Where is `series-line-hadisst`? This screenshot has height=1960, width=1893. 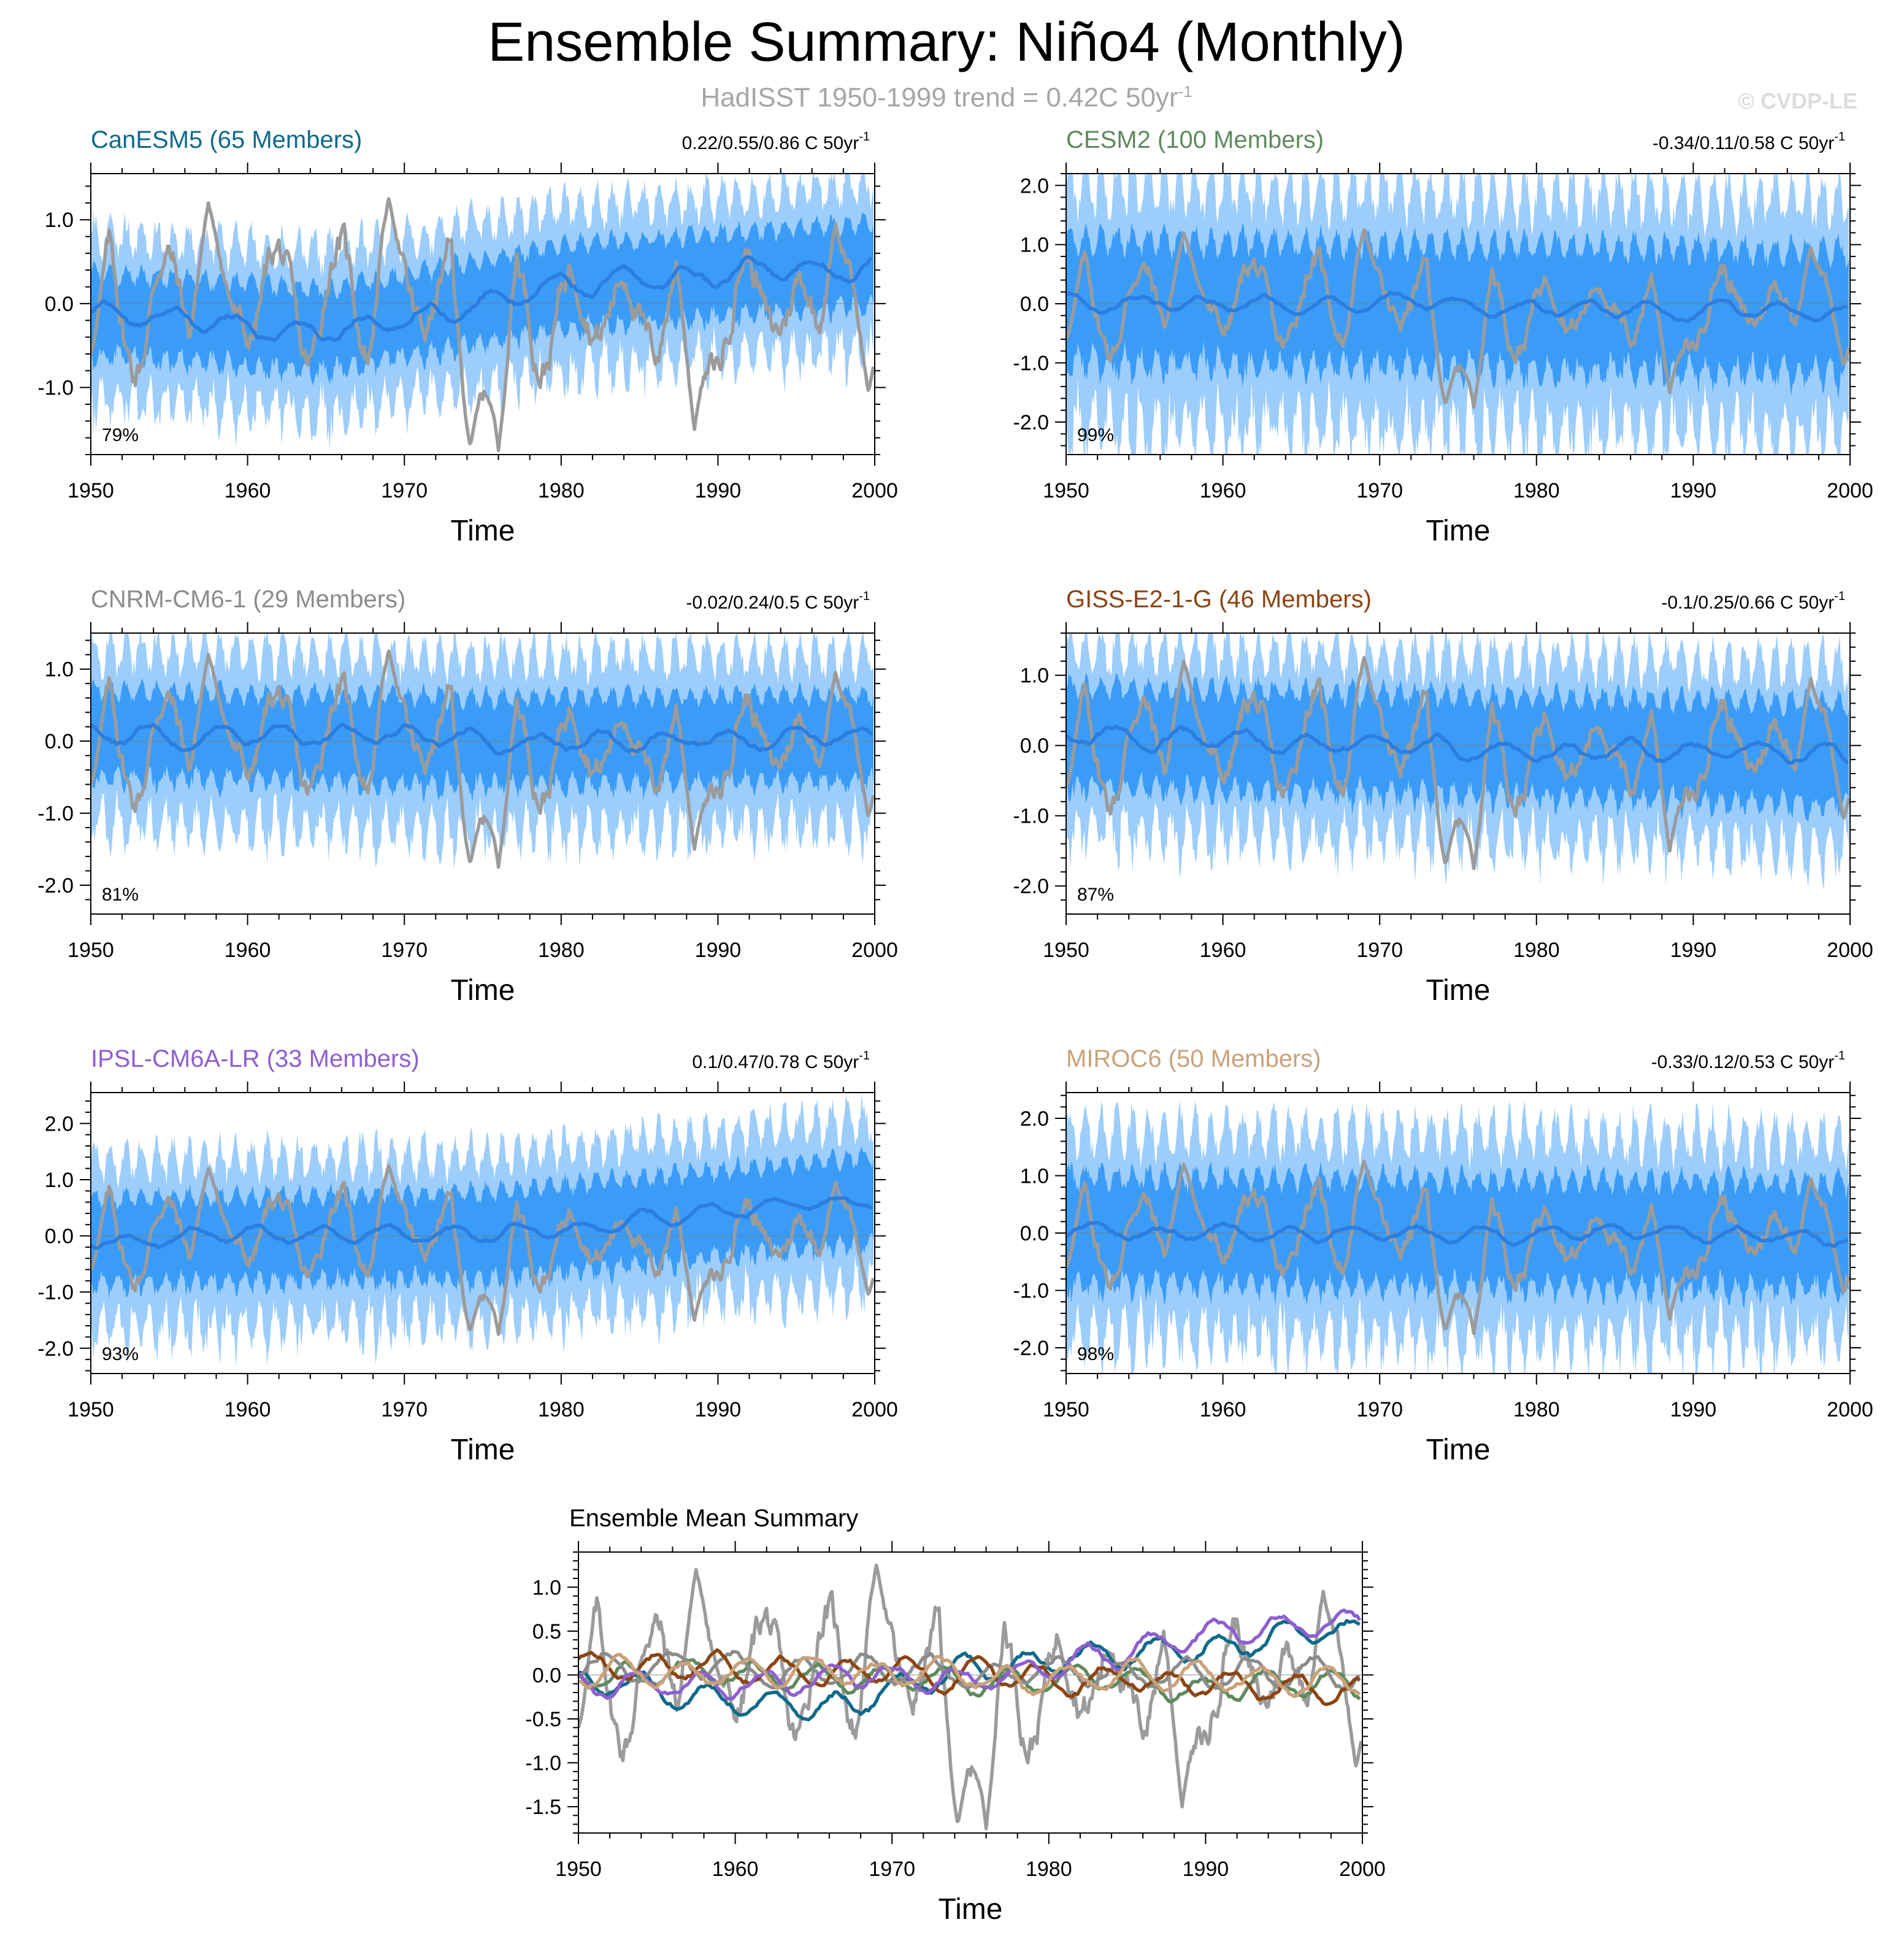
series-line-hadisst is located at coordinates (970, 1697).